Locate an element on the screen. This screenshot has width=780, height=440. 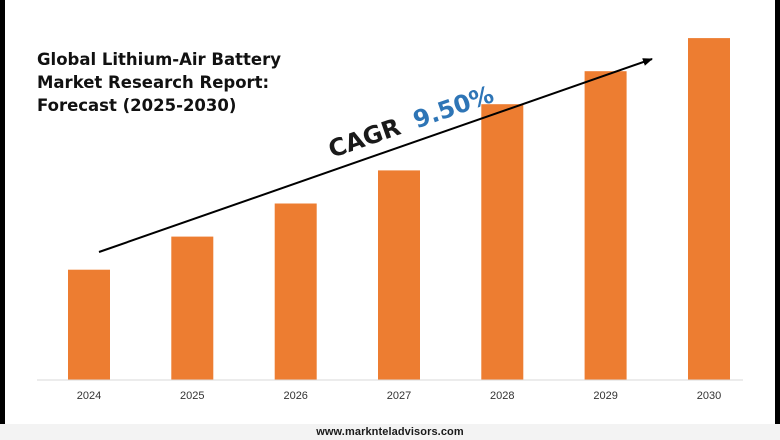
tick-label-2024: 2024 is located at coordinates (89, 396).